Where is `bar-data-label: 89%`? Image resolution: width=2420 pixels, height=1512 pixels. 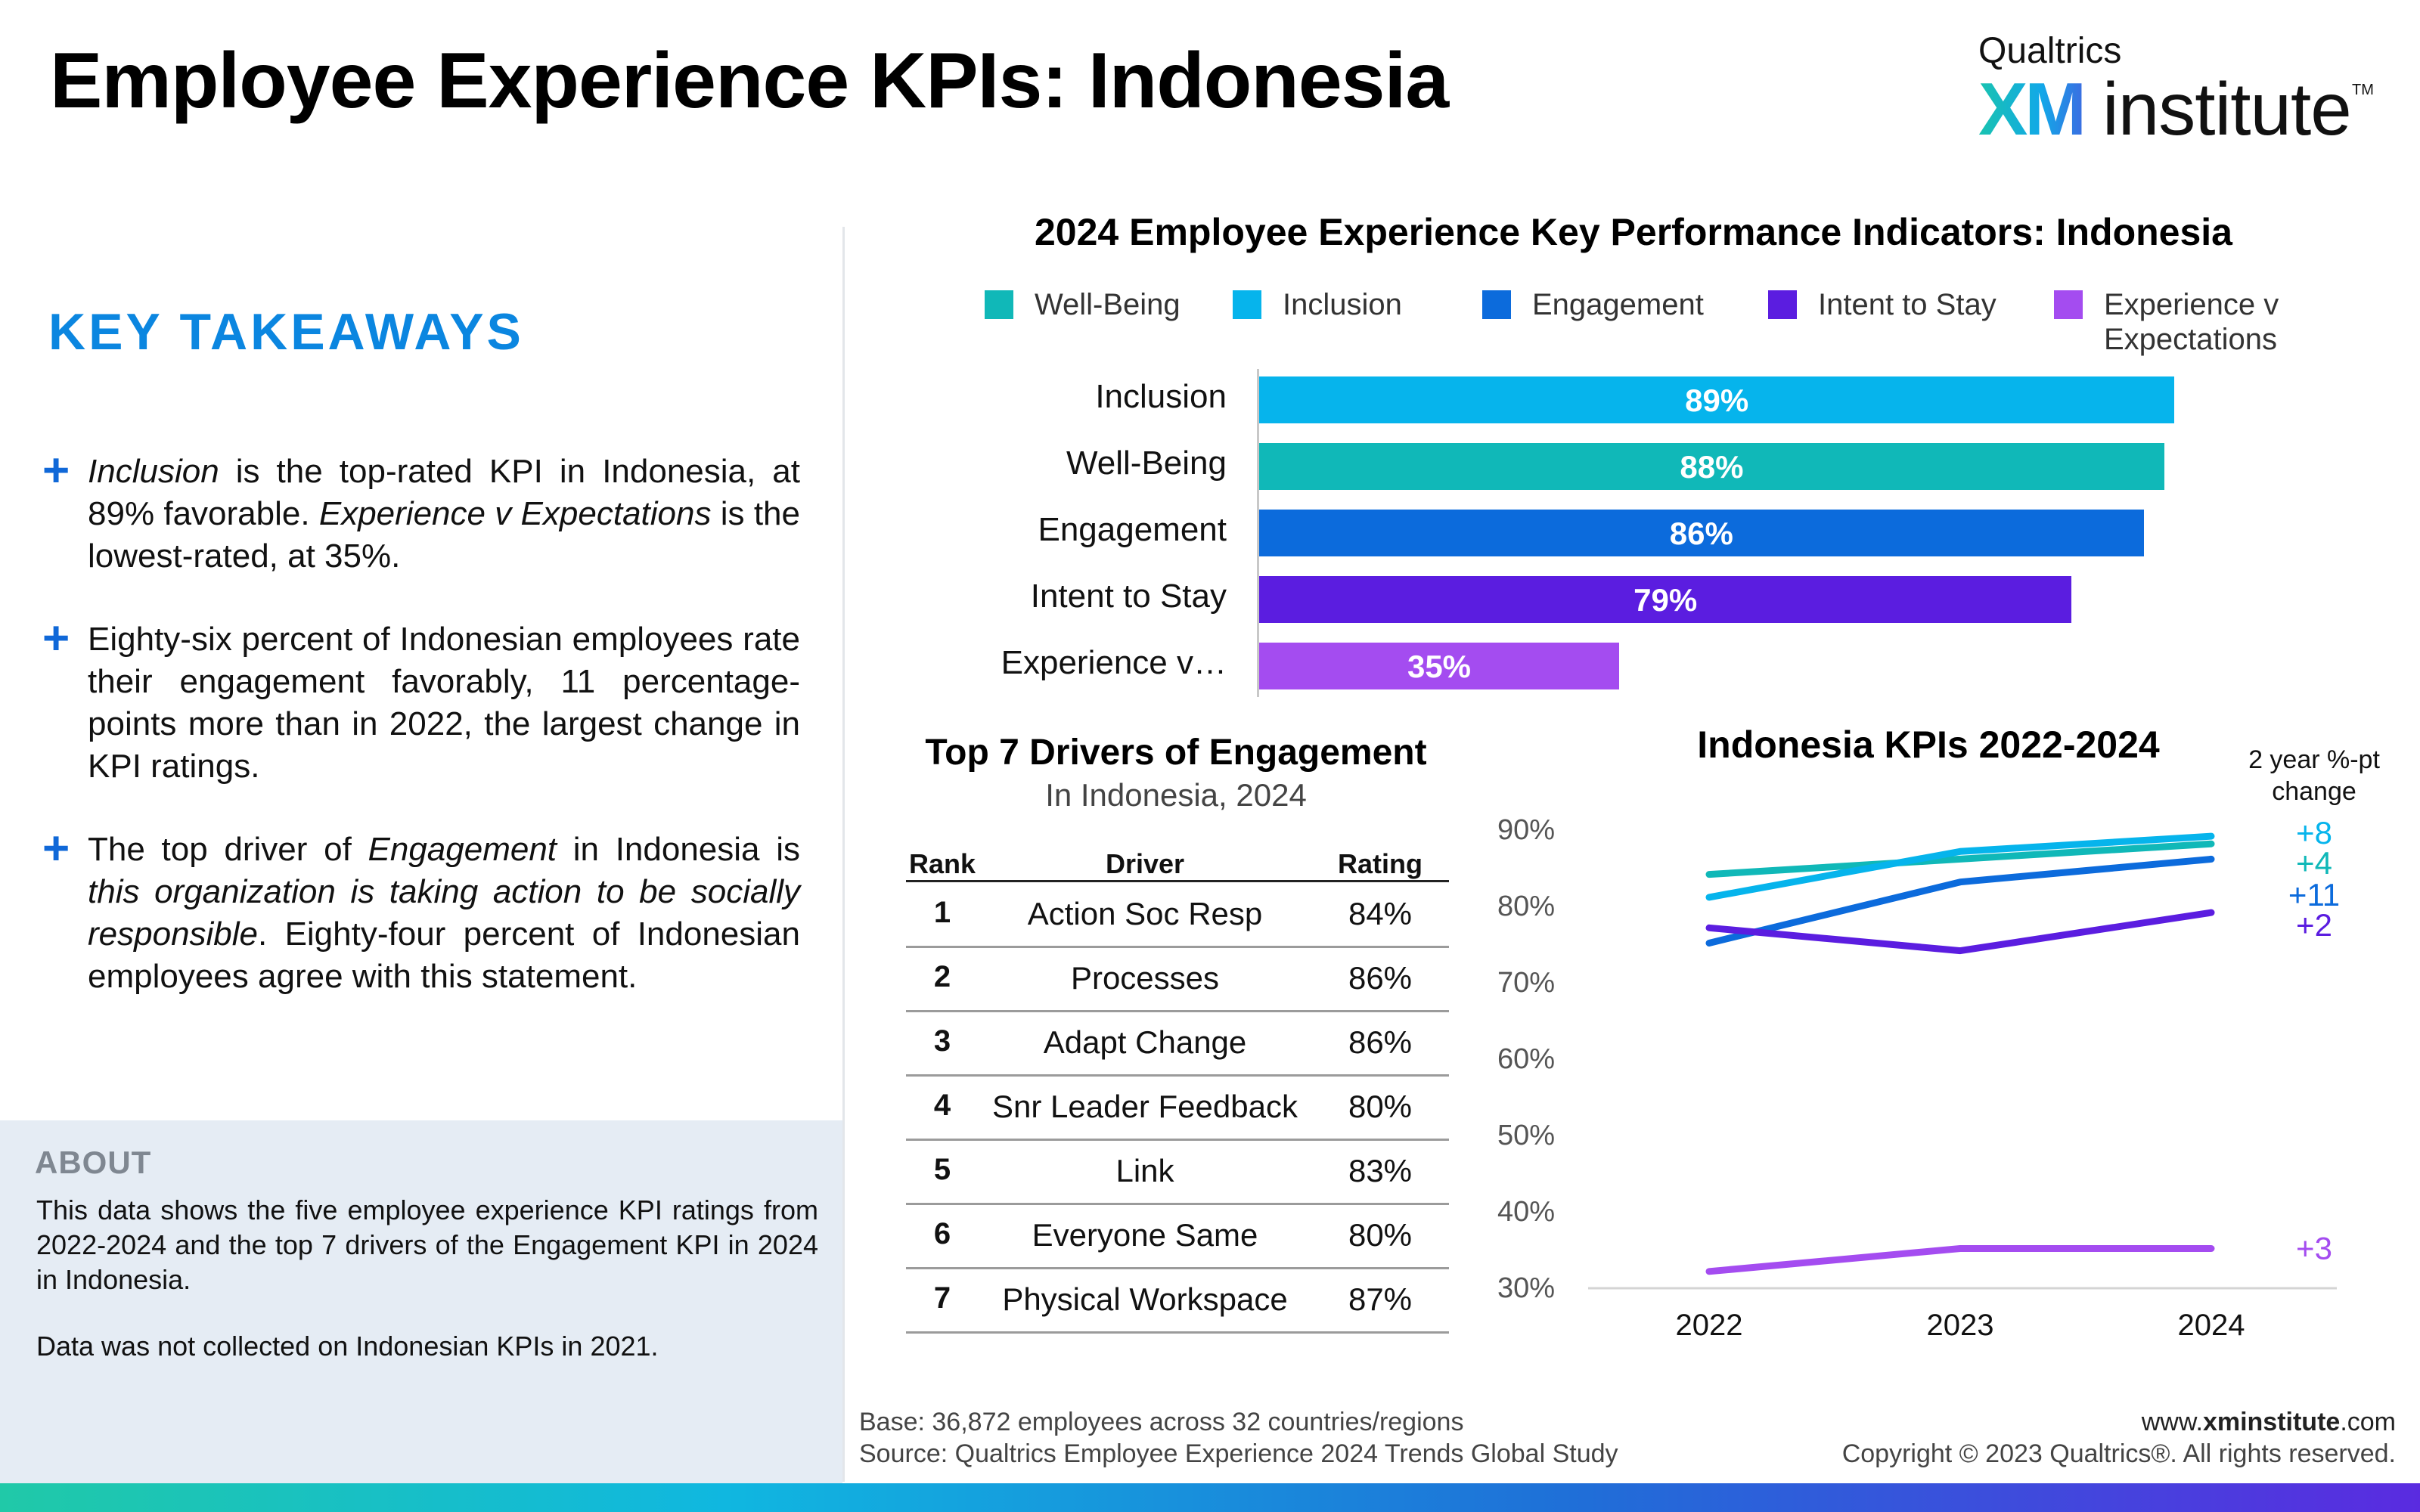
bar-data-label: 89% is located at coordinates (1717, 401).